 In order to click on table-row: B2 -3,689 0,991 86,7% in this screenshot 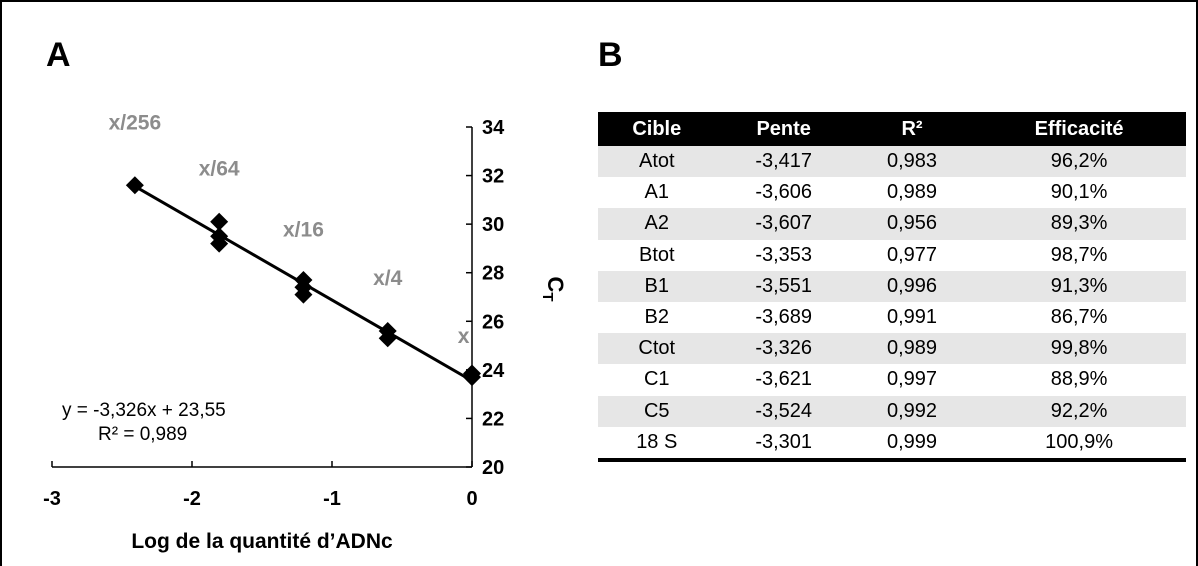, I will do `click(892, 317)`.